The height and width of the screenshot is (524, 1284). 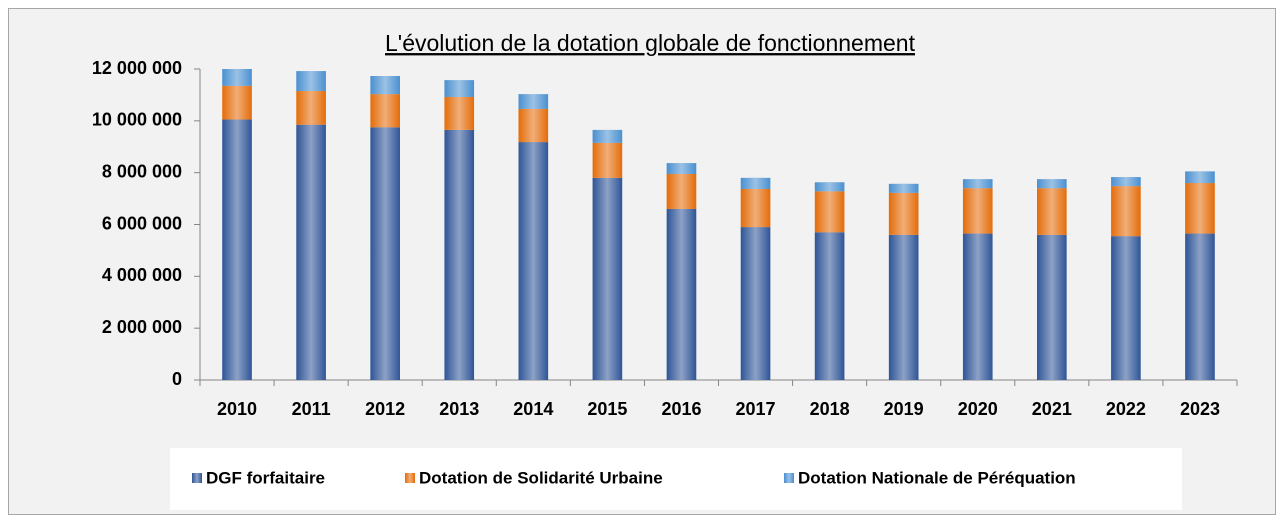 What do you see at coordinates (830, 409) in the screenshot?
I see `x-tick-label: 2018` at bounding box center [830, 409].